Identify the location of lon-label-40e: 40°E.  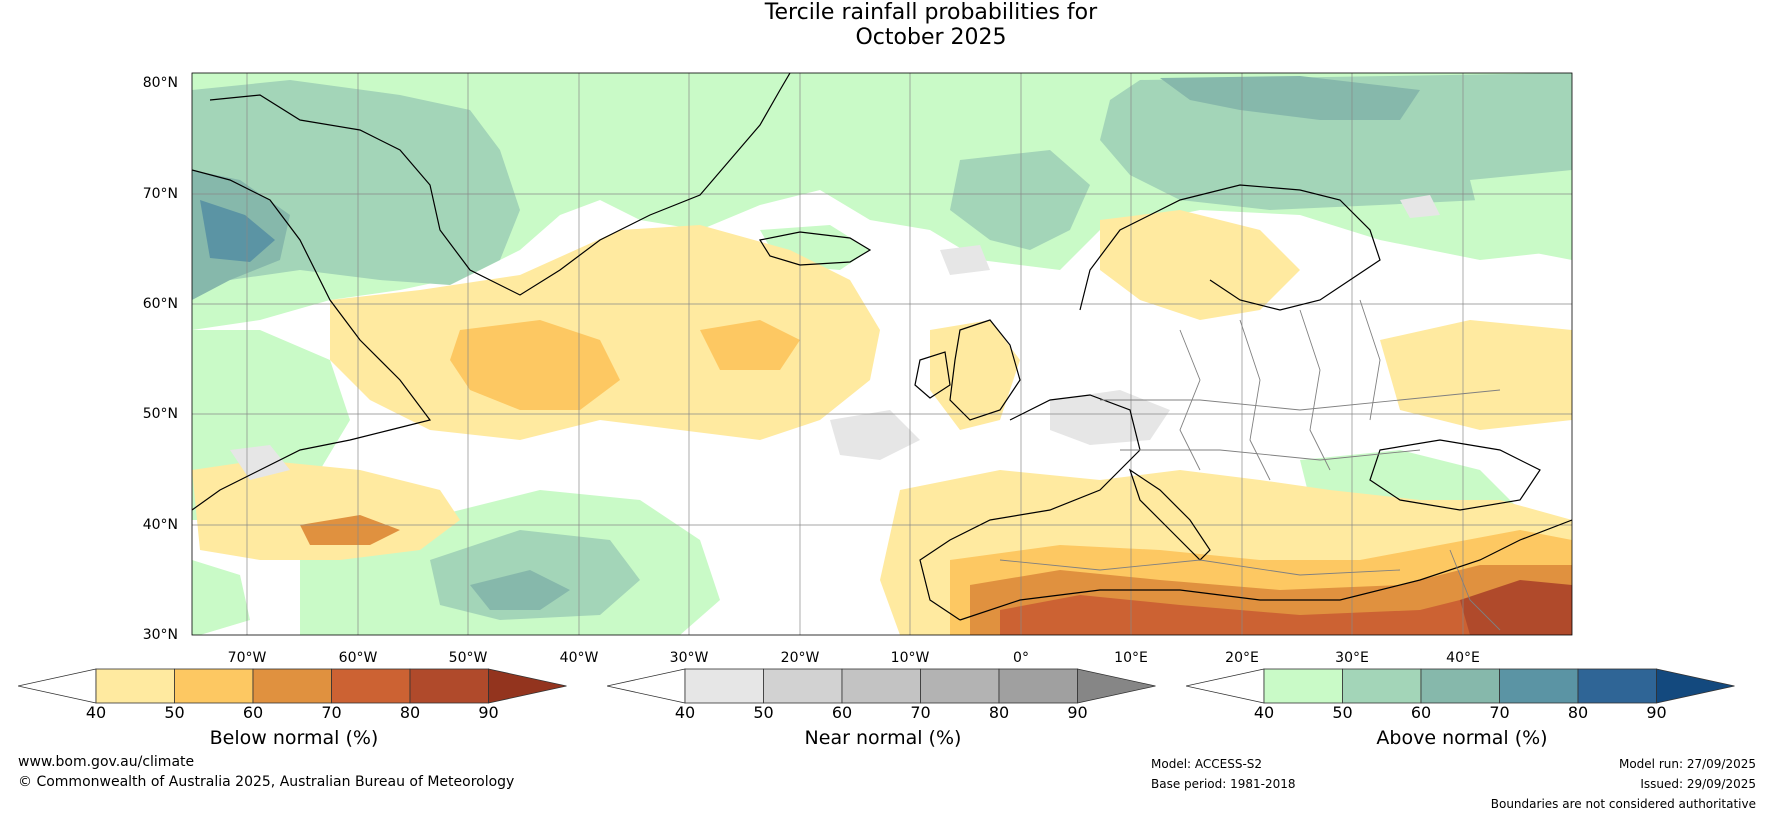
(1463, 658).